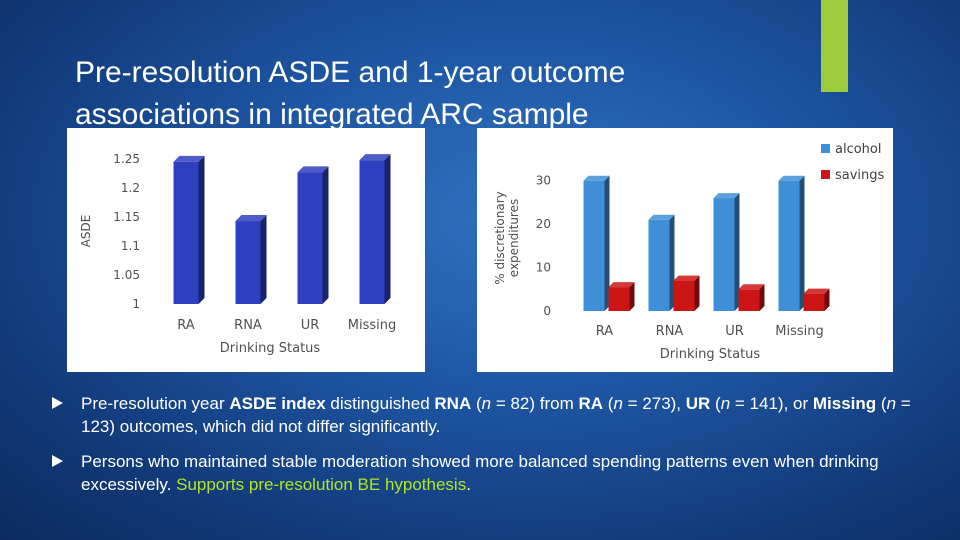 Image resolution: width=960 pixels, height=540 pixels. What do you see at coordinates (189, 229) in the screenshot?
I see `bar-asde-ra` at bounding box center [189, 229].